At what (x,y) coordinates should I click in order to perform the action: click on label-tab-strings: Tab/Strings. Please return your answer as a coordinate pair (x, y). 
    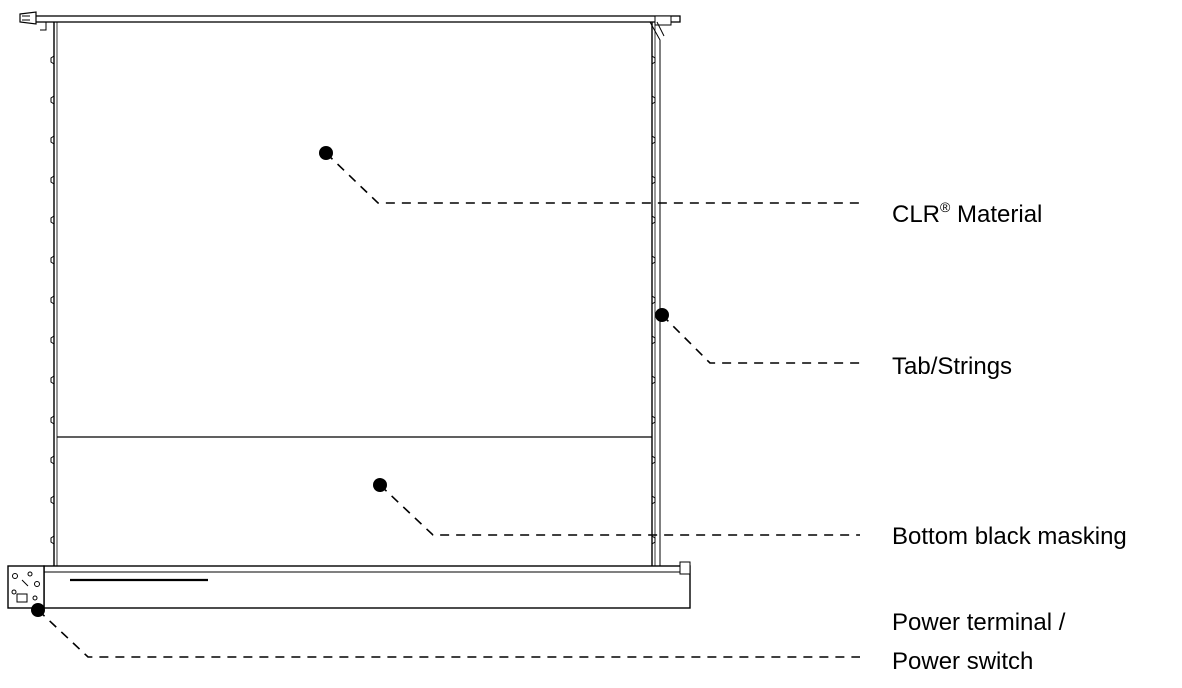
    Looking at the image, I should click on (952, 367).